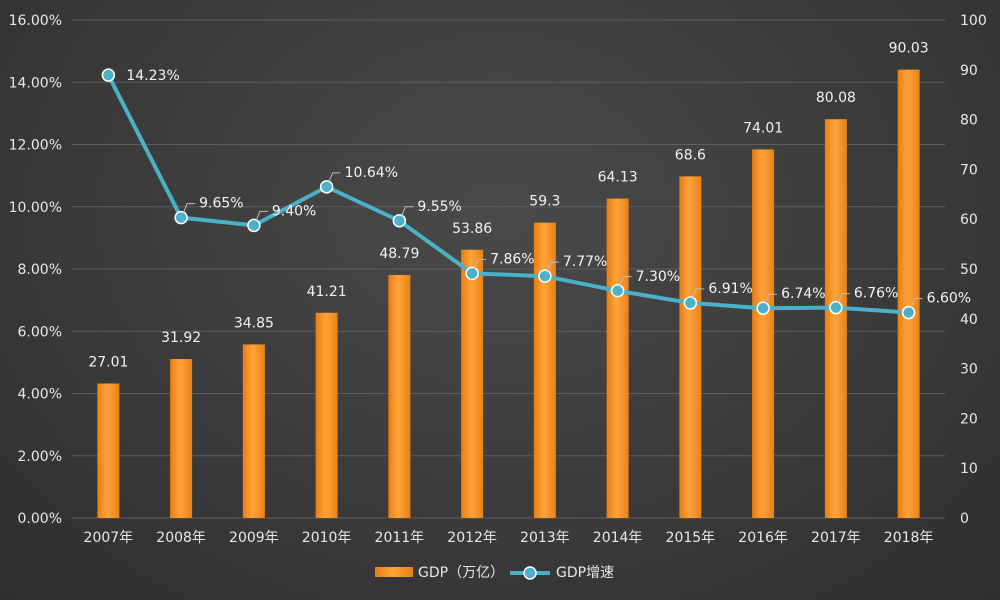  I want to click on left-axis-tick-label: 14.00%, so click(35, 83).